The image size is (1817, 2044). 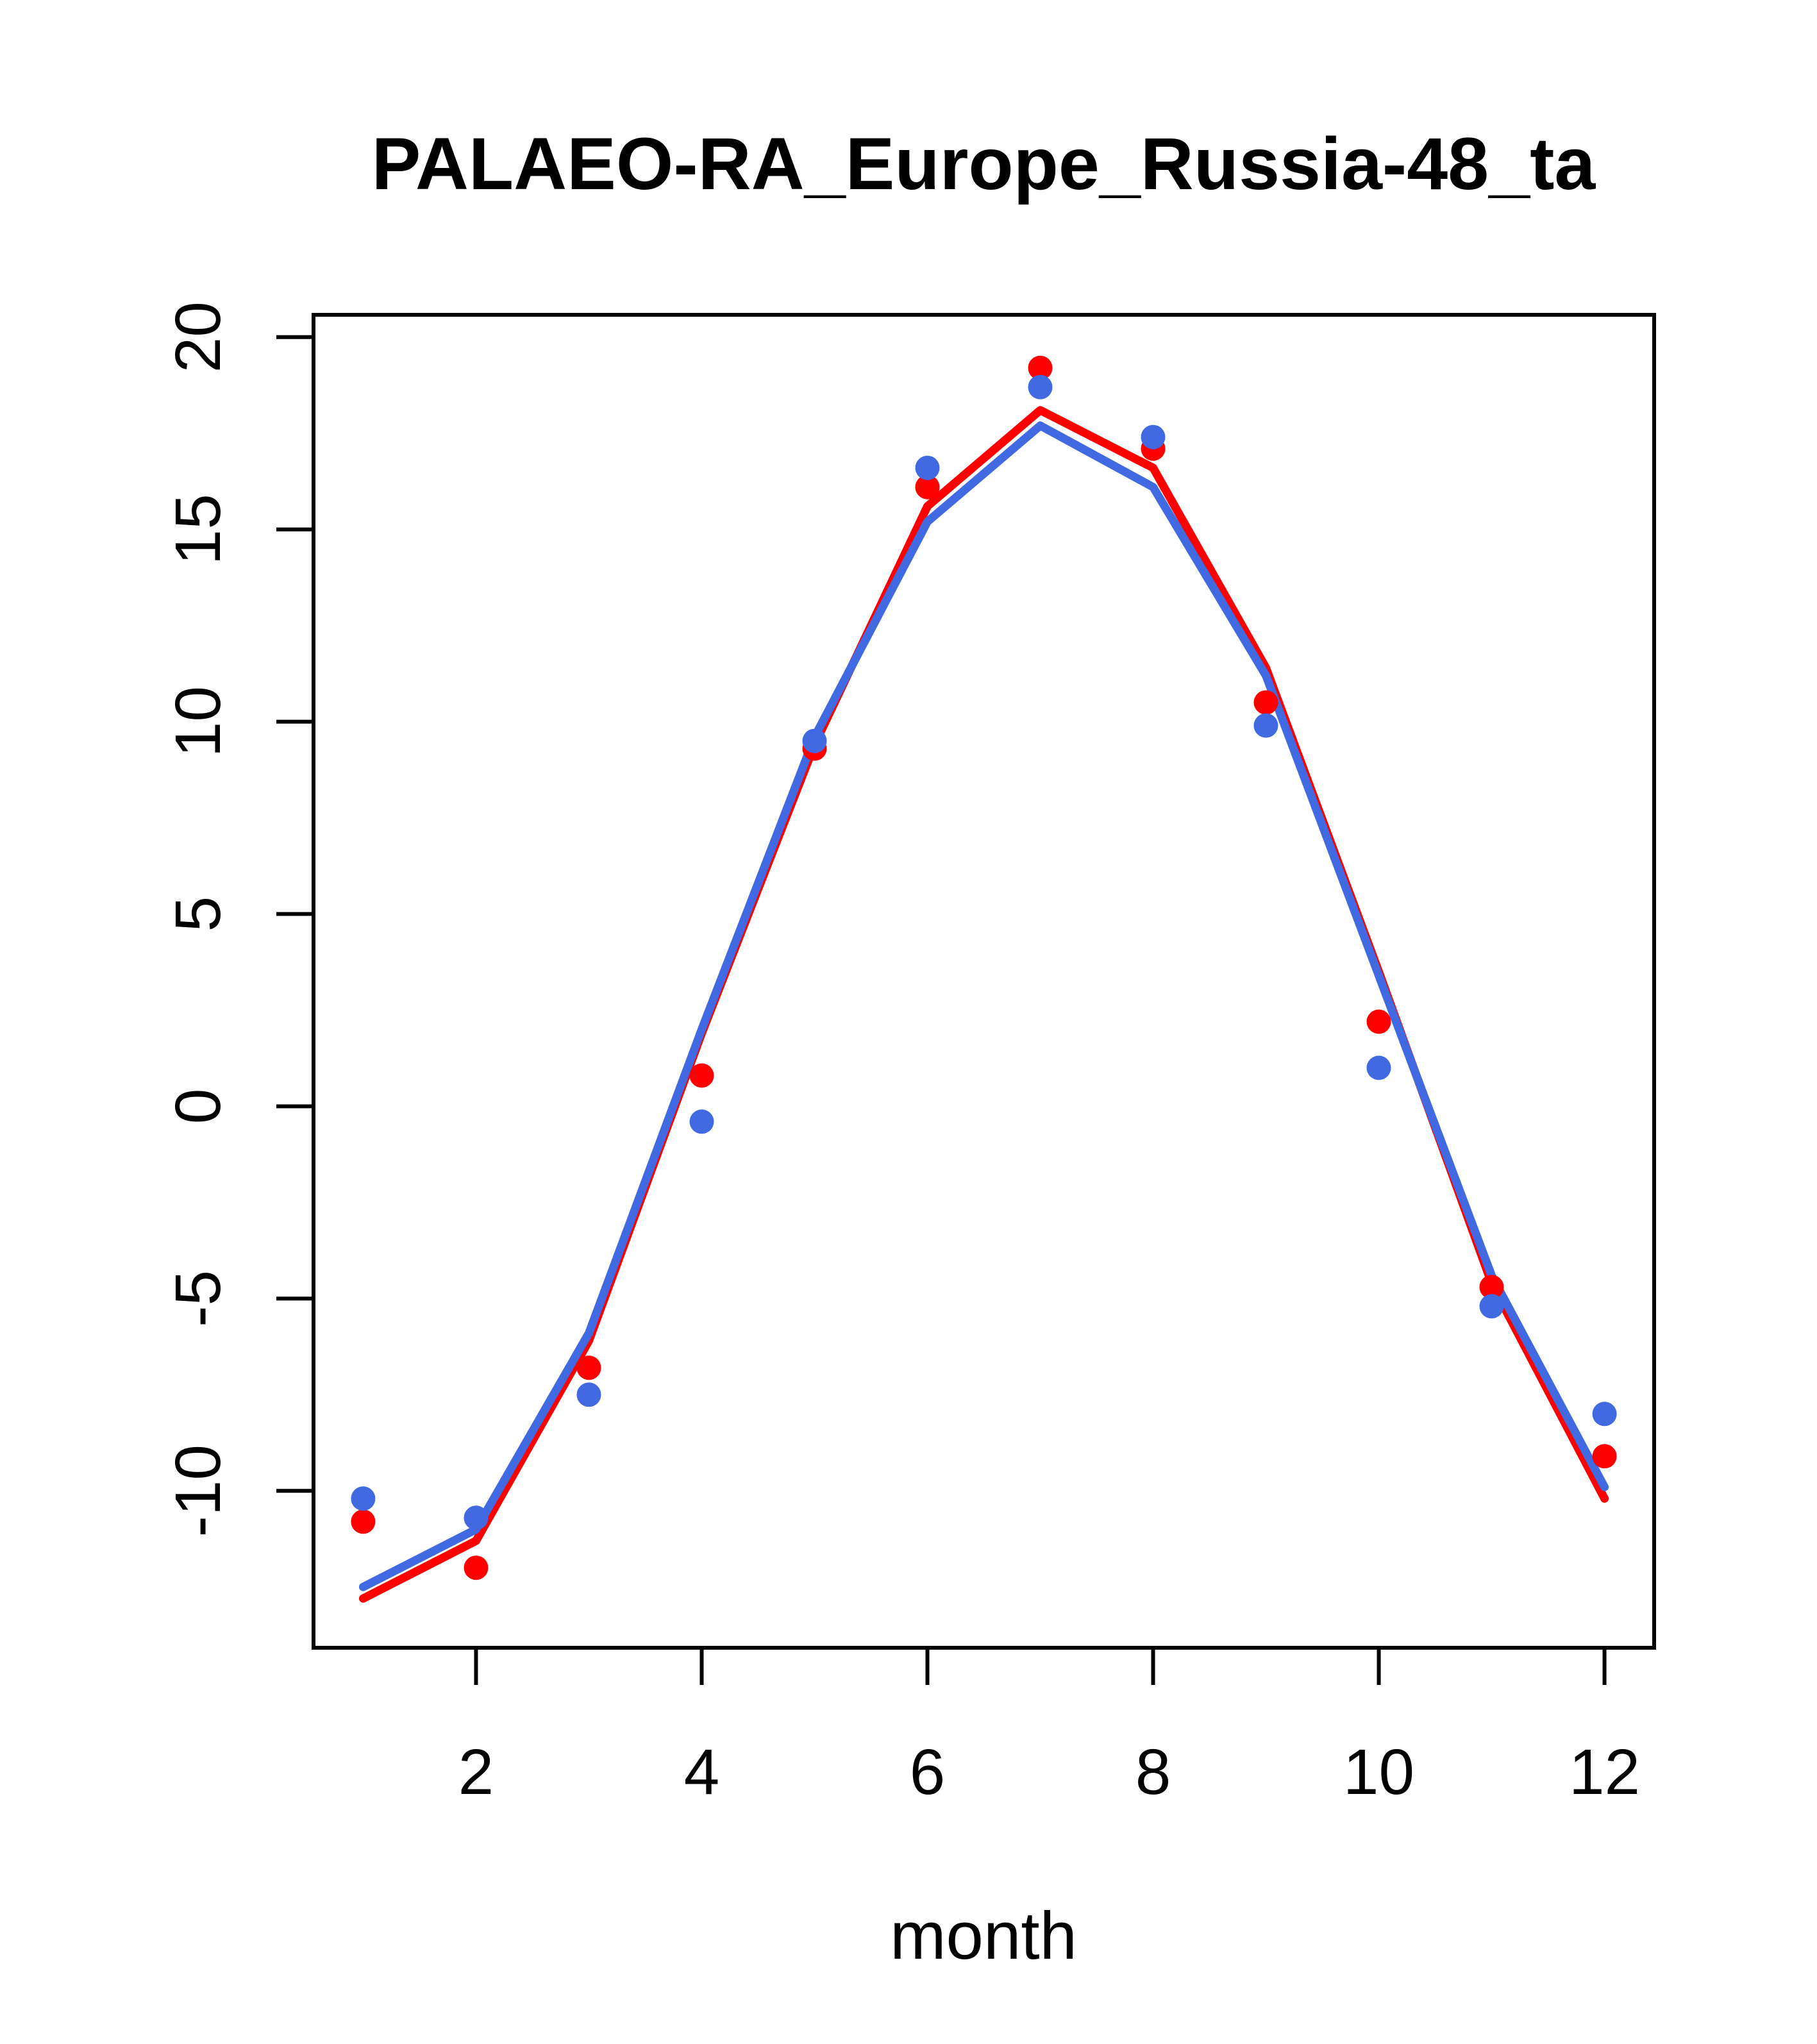 I want to click on y-tick-label: -10, so click(x=198, y=1491).